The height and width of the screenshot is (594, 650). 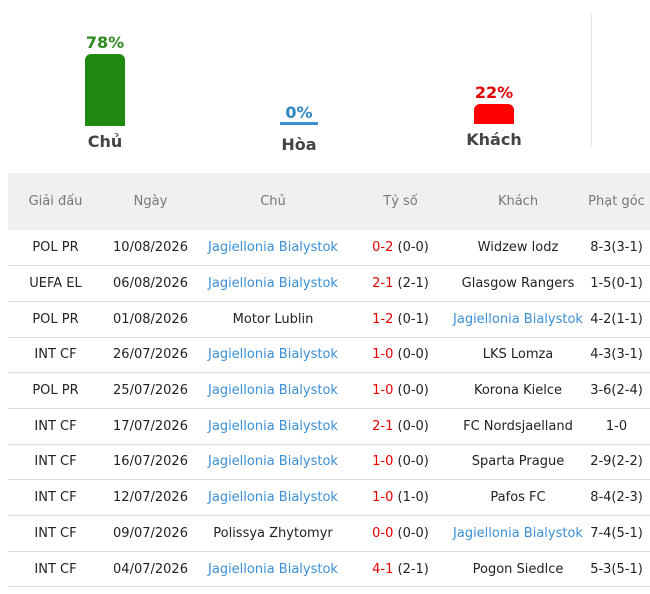 What do you see at coordinates (150, 201) in the screenshot?
I see `header-date: Ngày` at bounding box center [150, 201].